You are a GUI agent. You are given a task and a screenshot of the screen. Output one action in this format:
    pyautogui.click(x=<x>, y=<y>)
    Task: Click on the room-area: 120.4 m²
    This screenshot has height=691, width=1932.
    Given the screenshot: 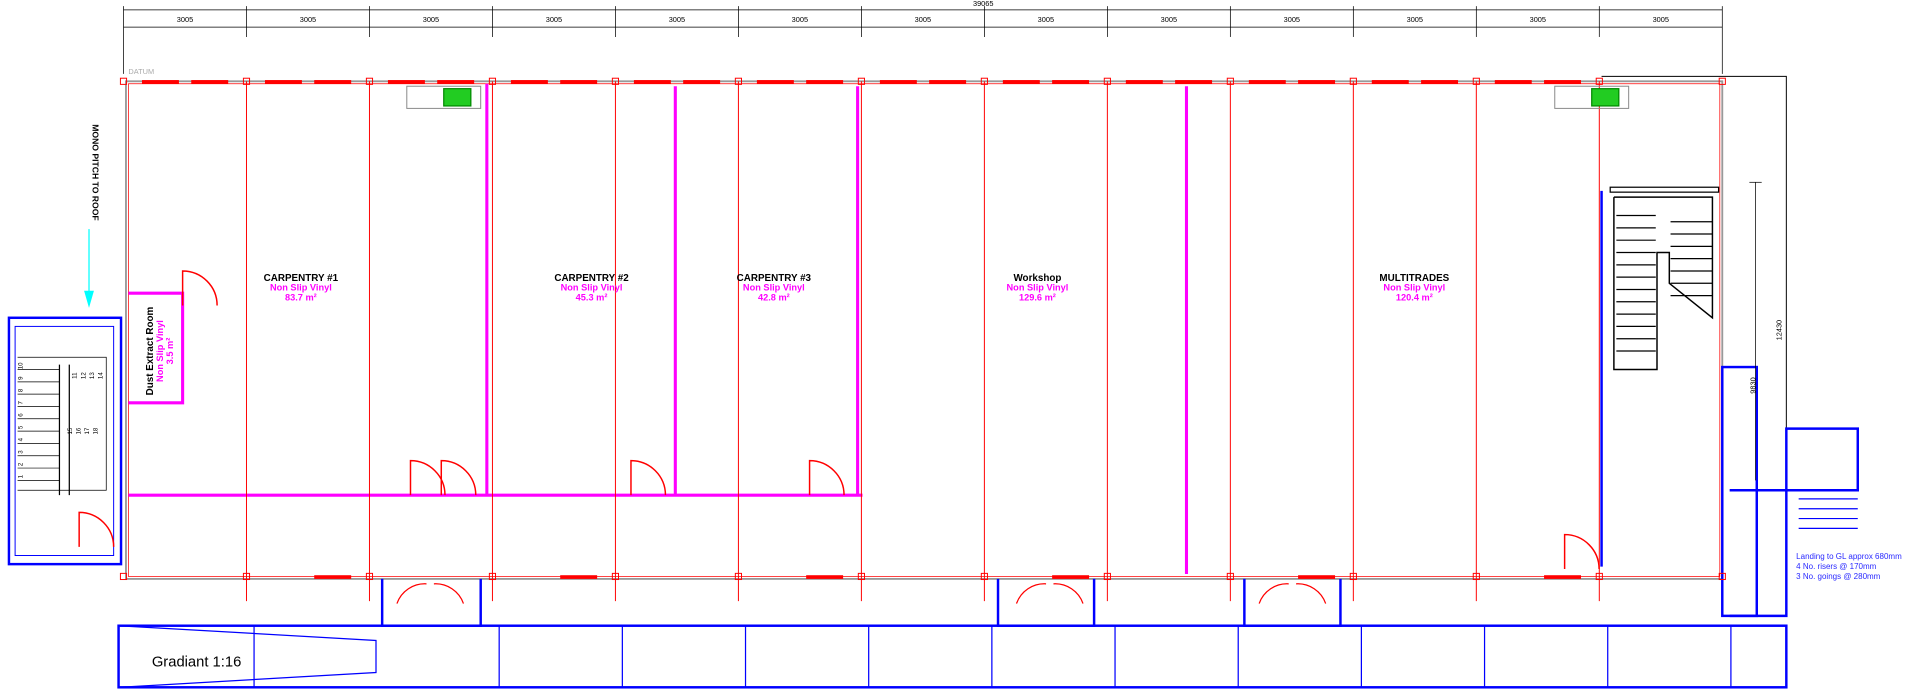 What is the action you would take?
    pyautogui.click(x=1414, y=298)
    